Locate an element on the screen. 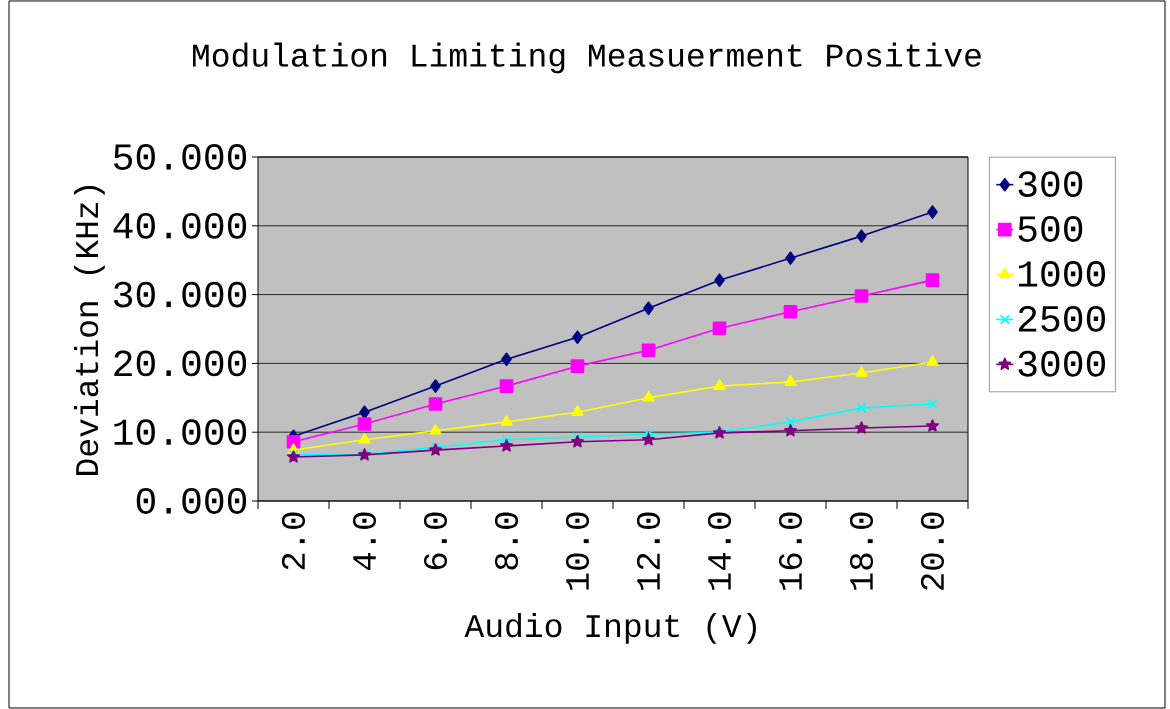 This screenshot has height=709, width=1170. x-tick-label: 14.0 is located at coordinates (719, 551).